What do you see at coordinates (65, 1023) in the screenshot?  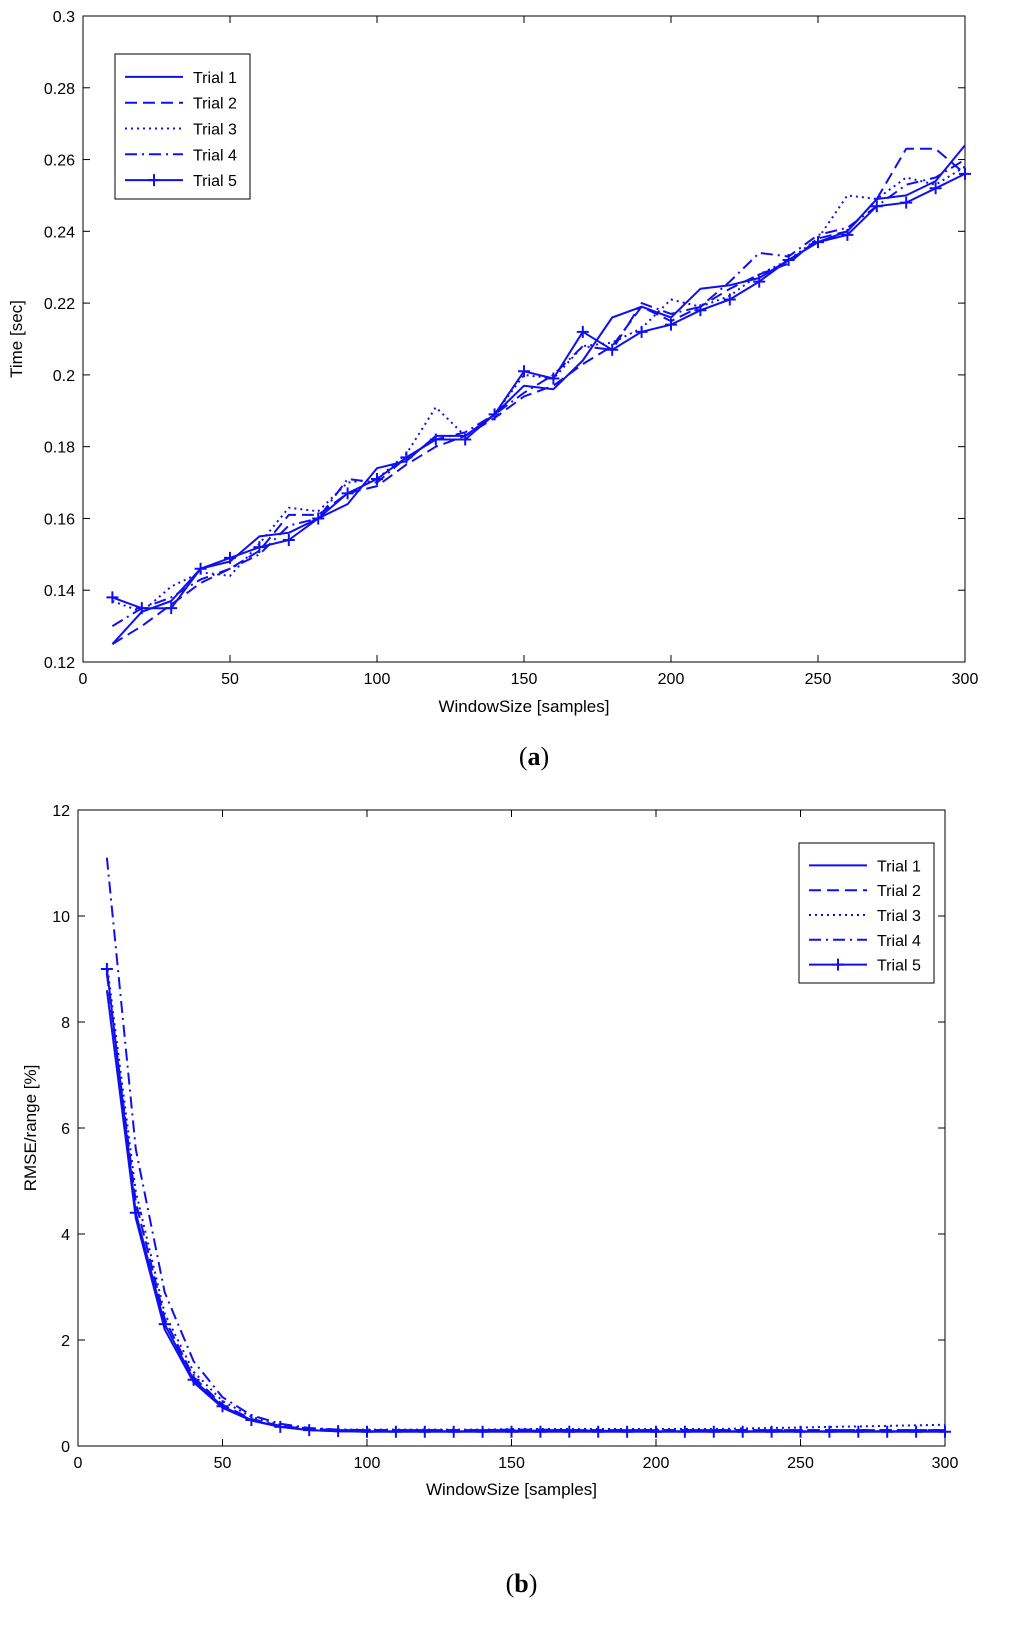 I see `y-tick-label: 8` at bounding box center [65, 1023].